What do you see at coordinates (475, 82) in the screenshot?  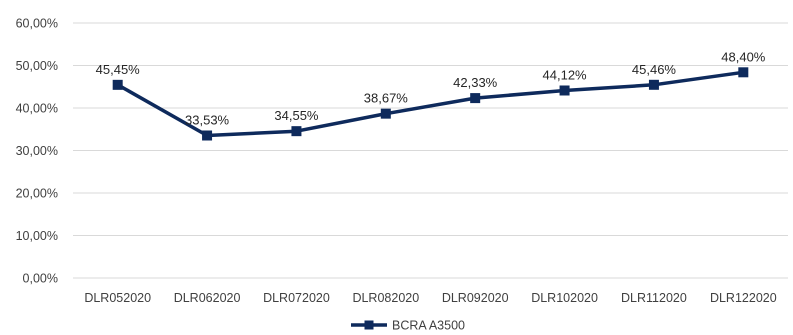 I see `data-label: 42,33%` at bounding box center [475, 82].